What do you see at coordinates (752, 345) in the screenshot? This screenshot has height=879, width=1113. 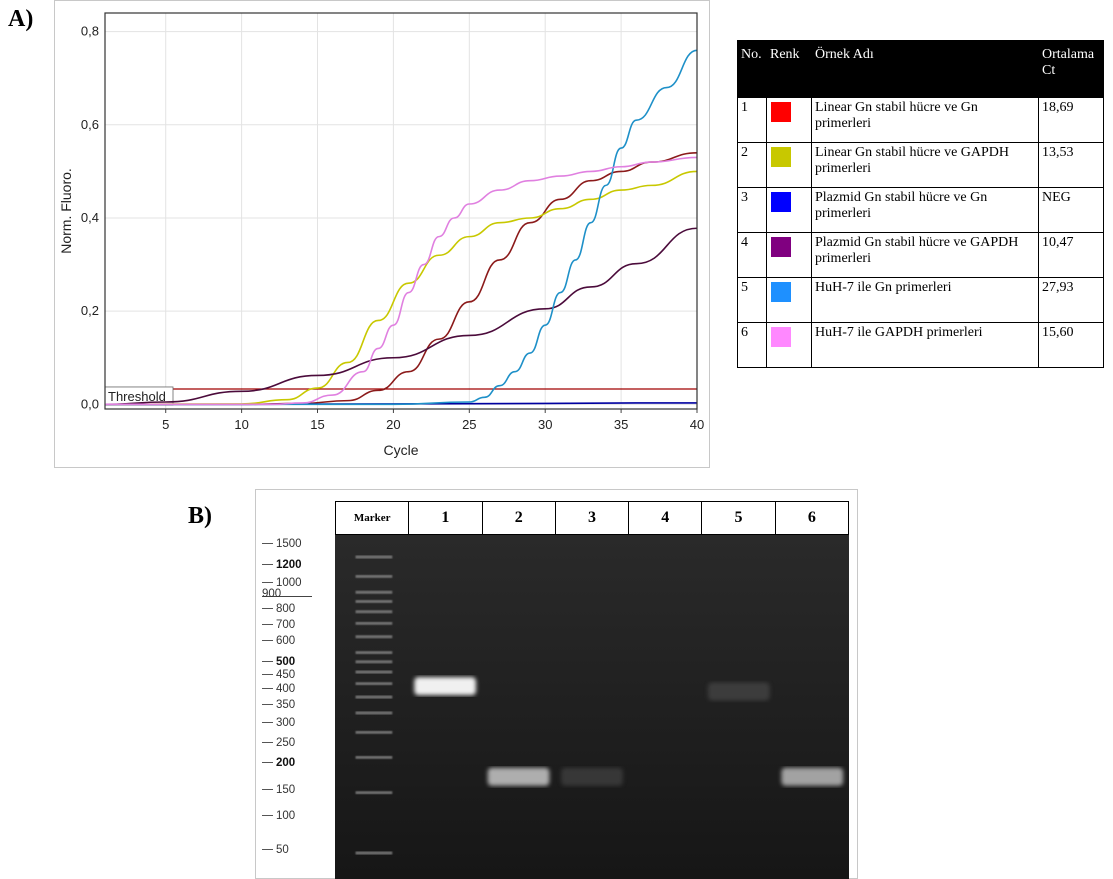 I see `row-no: 6` at bounding box center [752, 345].